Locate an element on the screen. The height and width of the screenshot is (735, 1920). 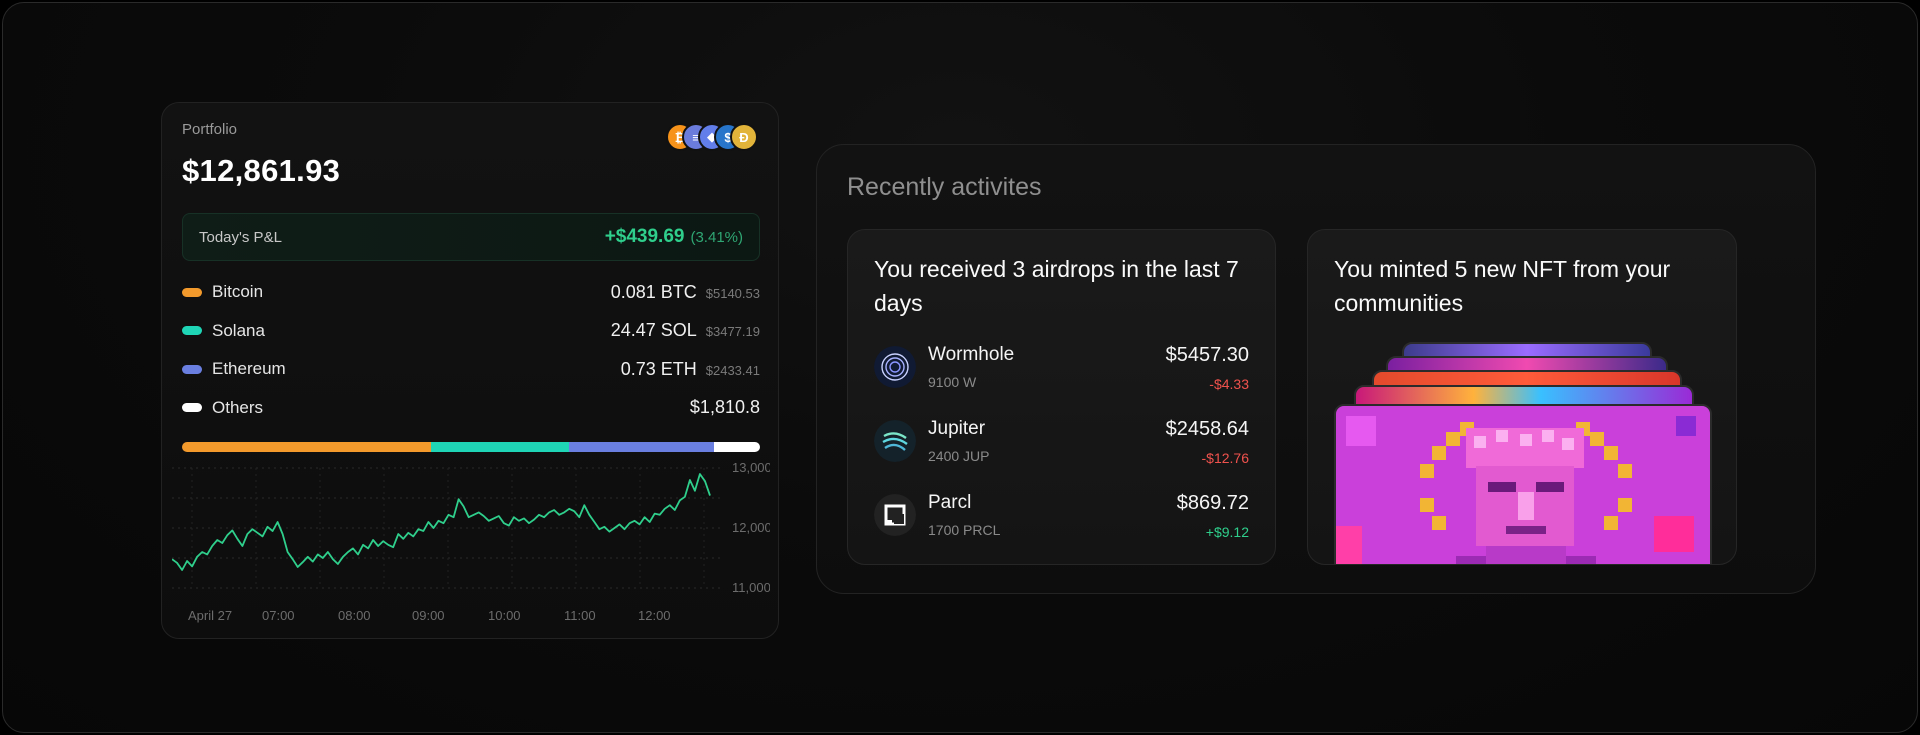
asset-name: Bitcoin is located at coordinates (238, 292).